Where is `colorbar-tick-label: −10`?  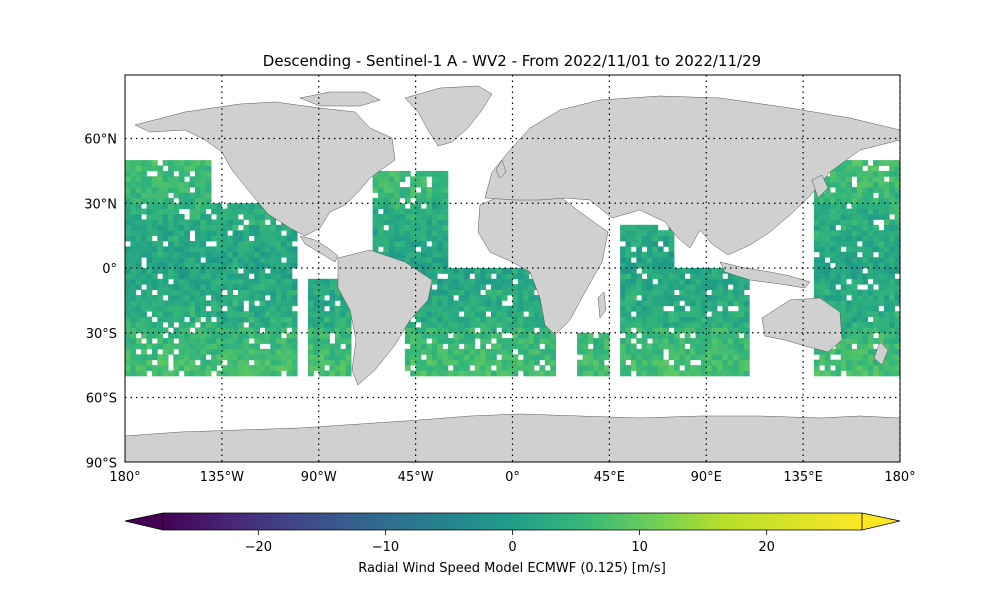 colorbar-tick-label: −10 is located at coordinates (385, 547).